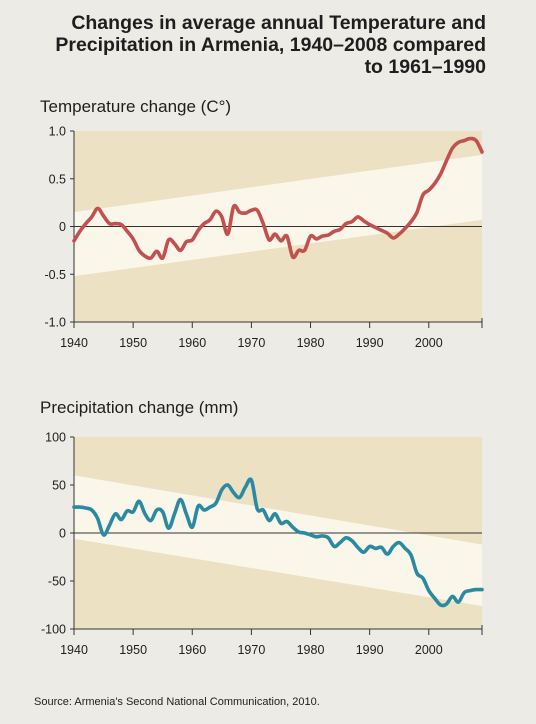  I want to click on temperature-x-tick-label: 1990, so click(370, 343).